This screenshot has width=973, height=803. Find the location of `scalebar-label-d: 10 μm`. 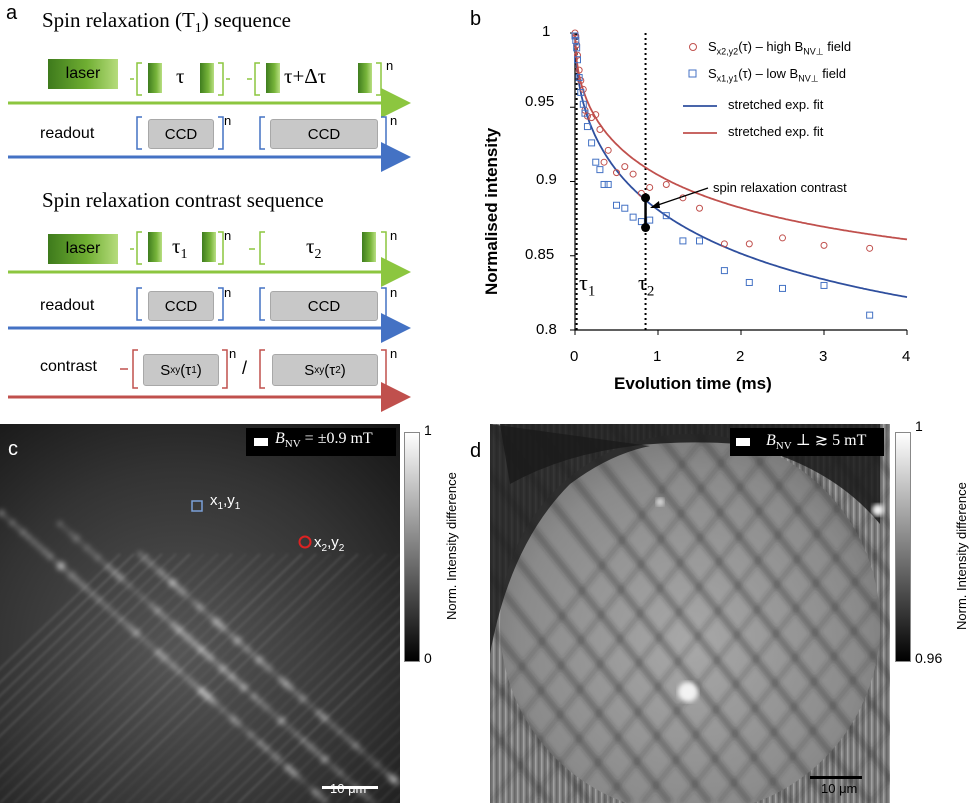

scalebar-label-d: 10 μm is located at coordinates (839, 788).